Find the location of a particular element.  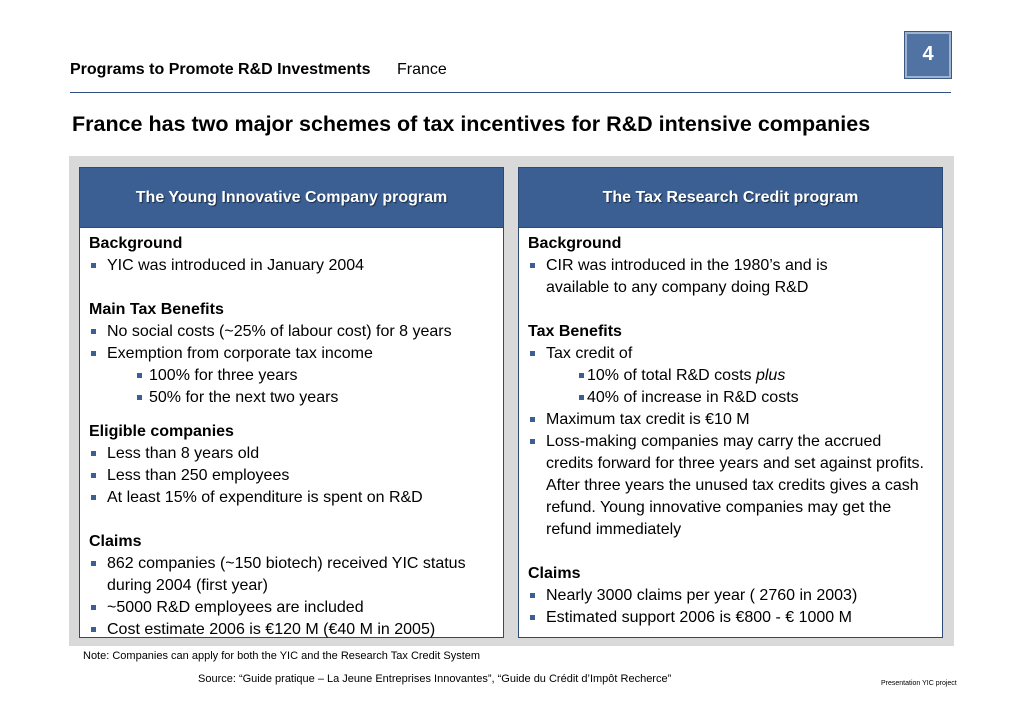

benefits-heading: Main Tax Benefits is located at coordinates (156, 309).